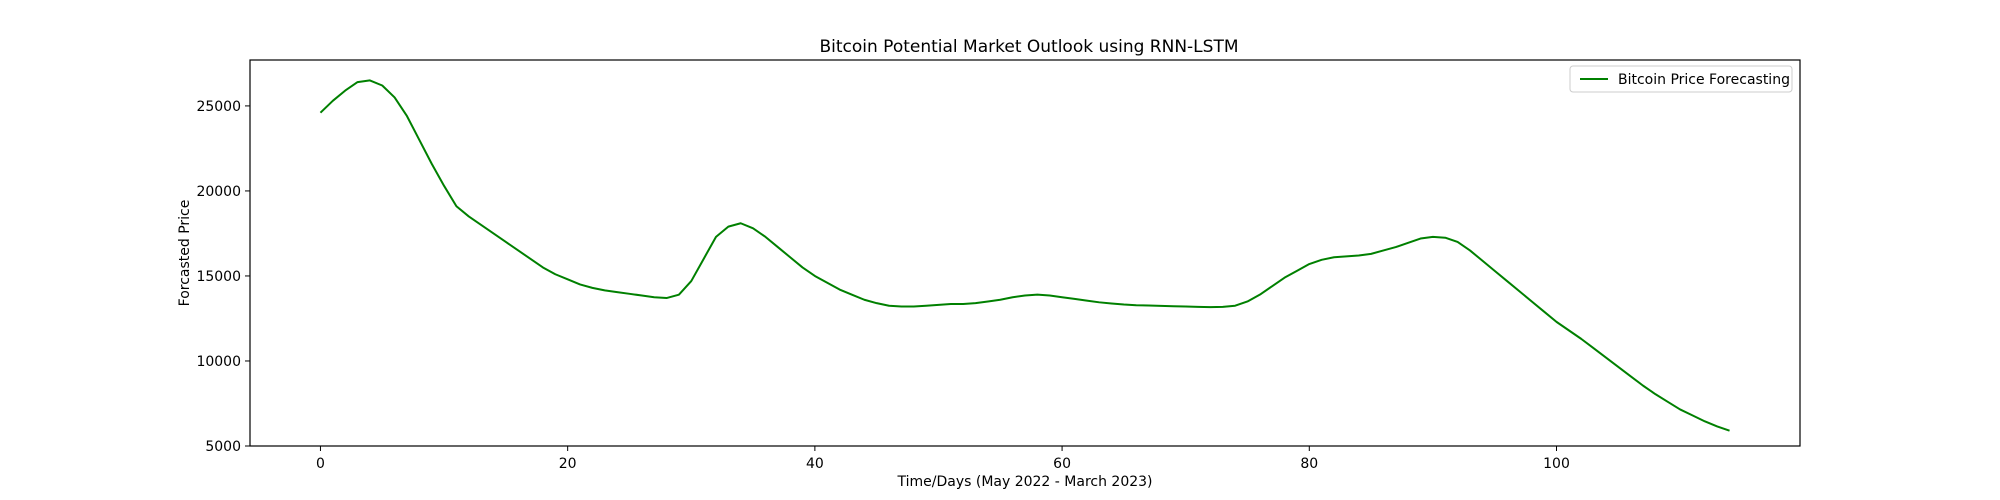  I want to click on x-tick-label: 20, so click(568, 464).